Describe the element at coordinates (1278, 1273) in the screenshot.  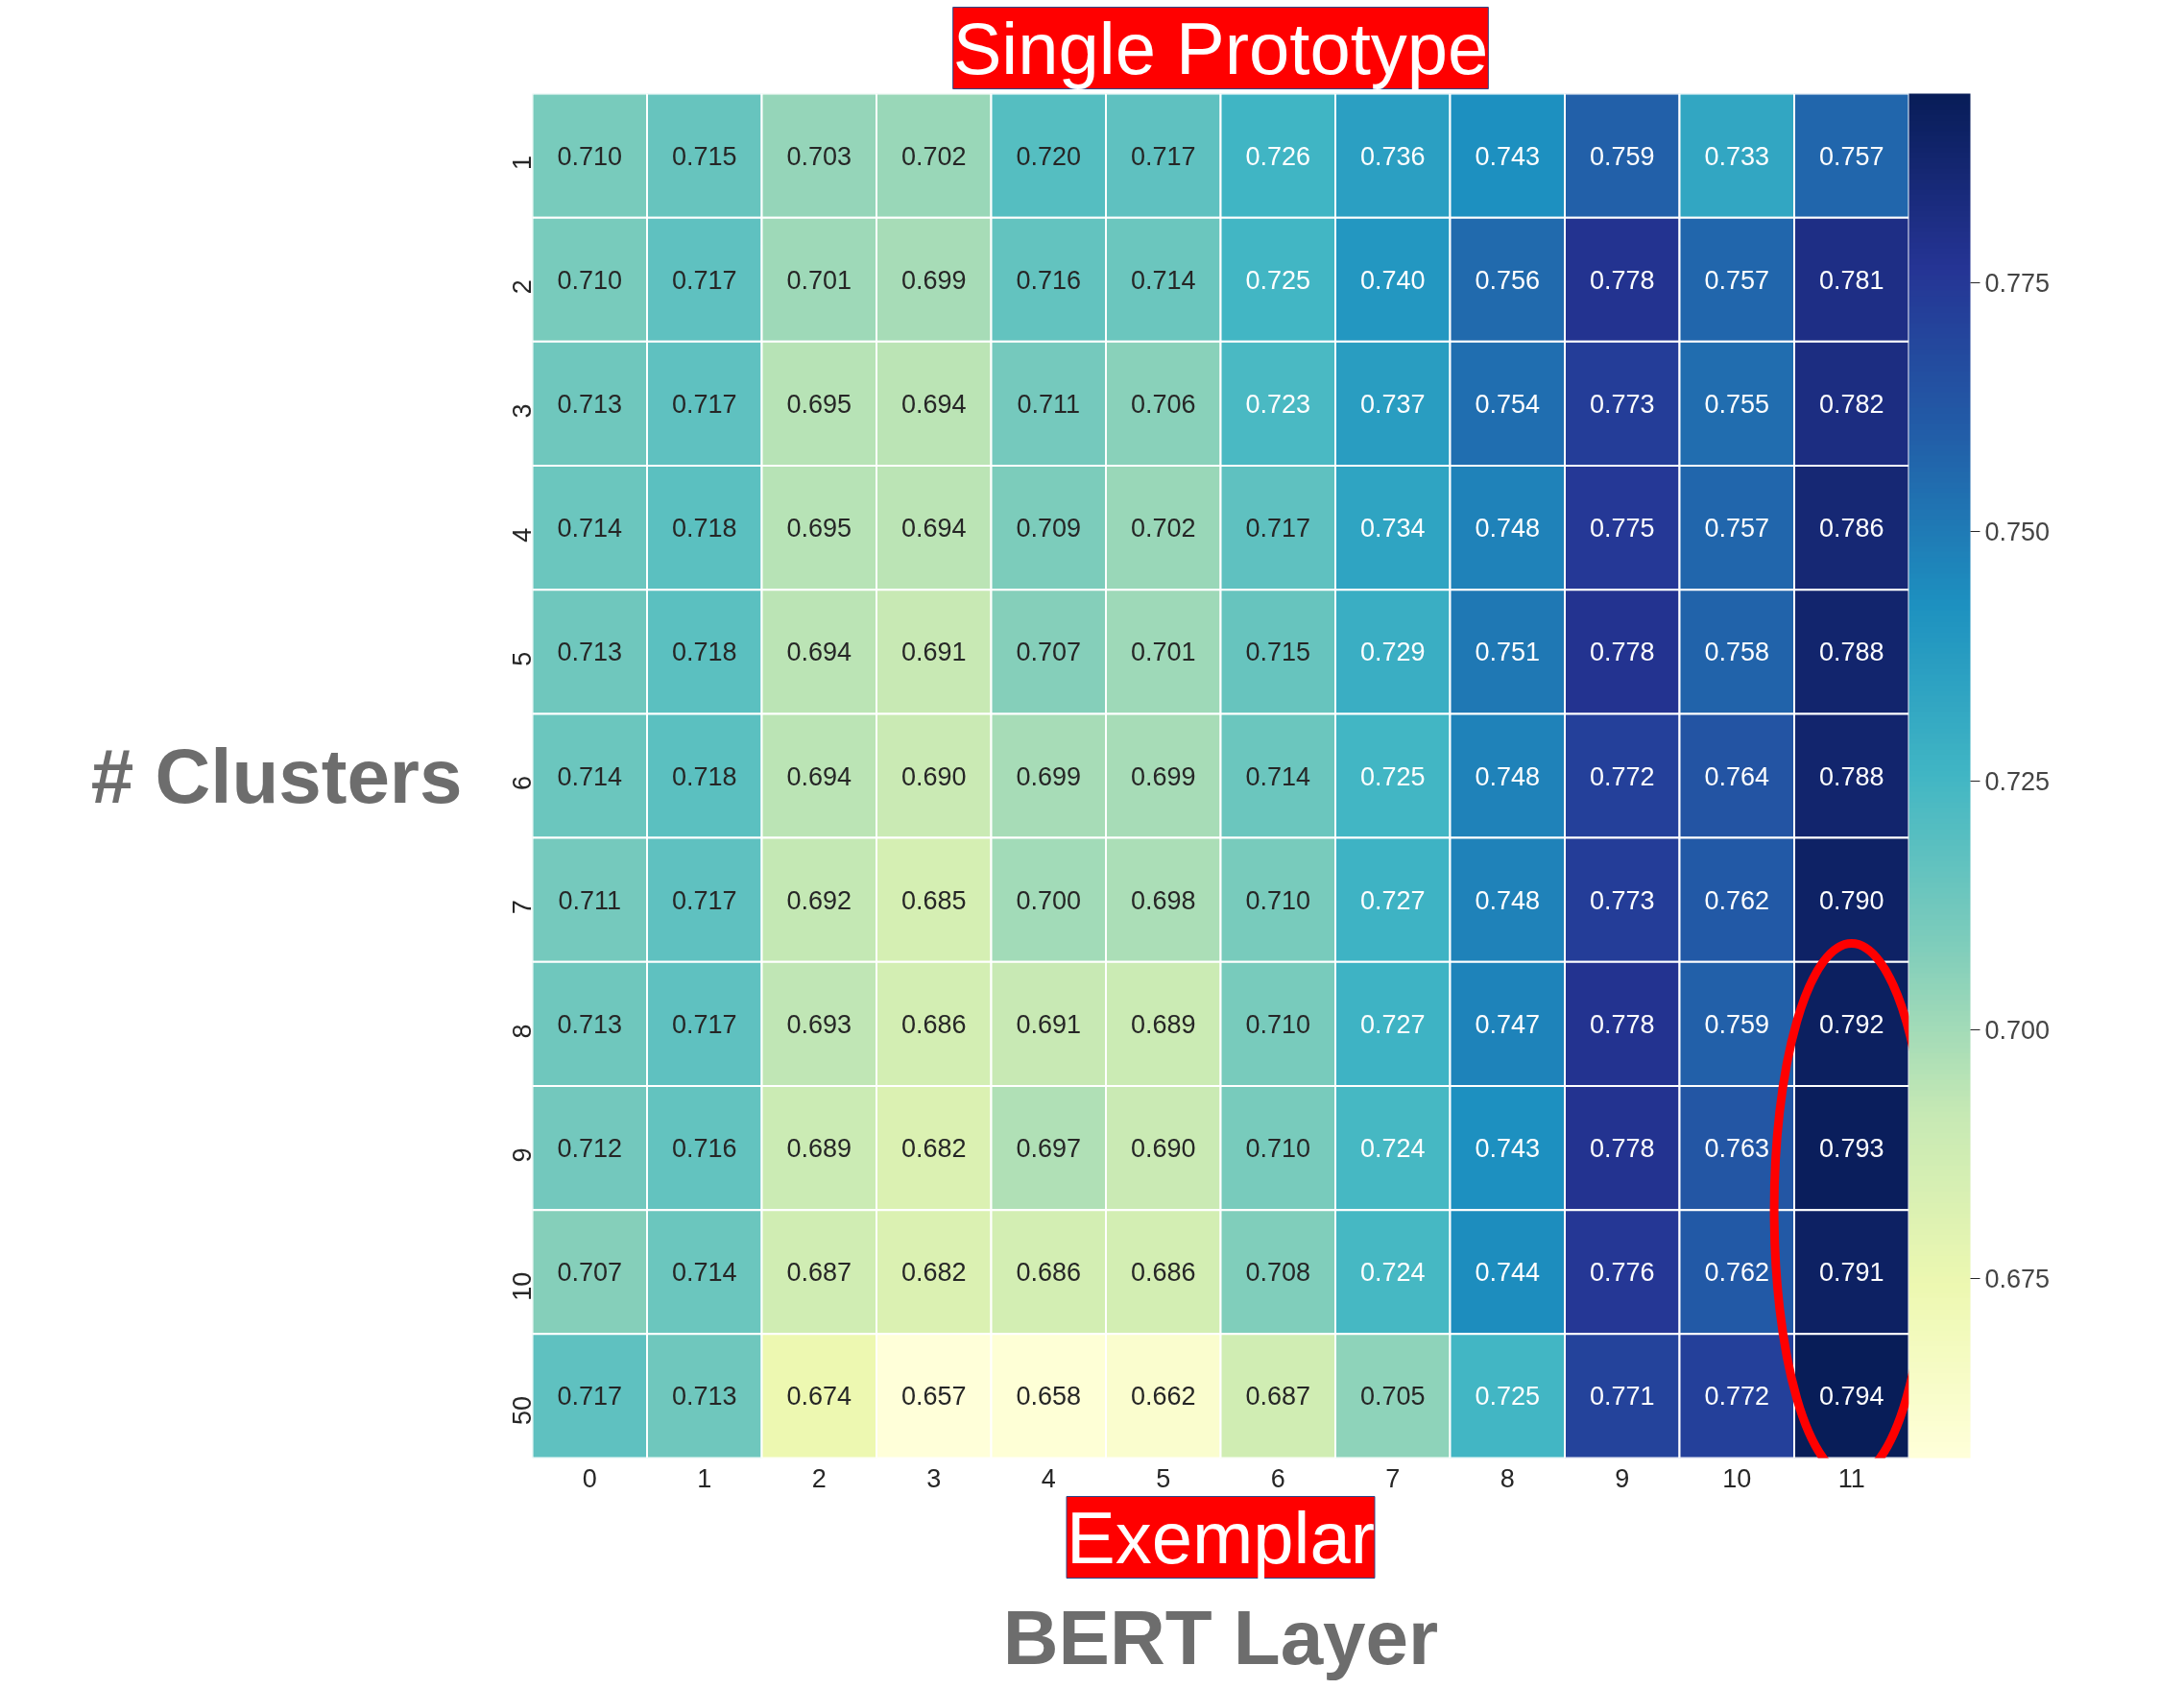
I see `data-label: 0.708` at that location.